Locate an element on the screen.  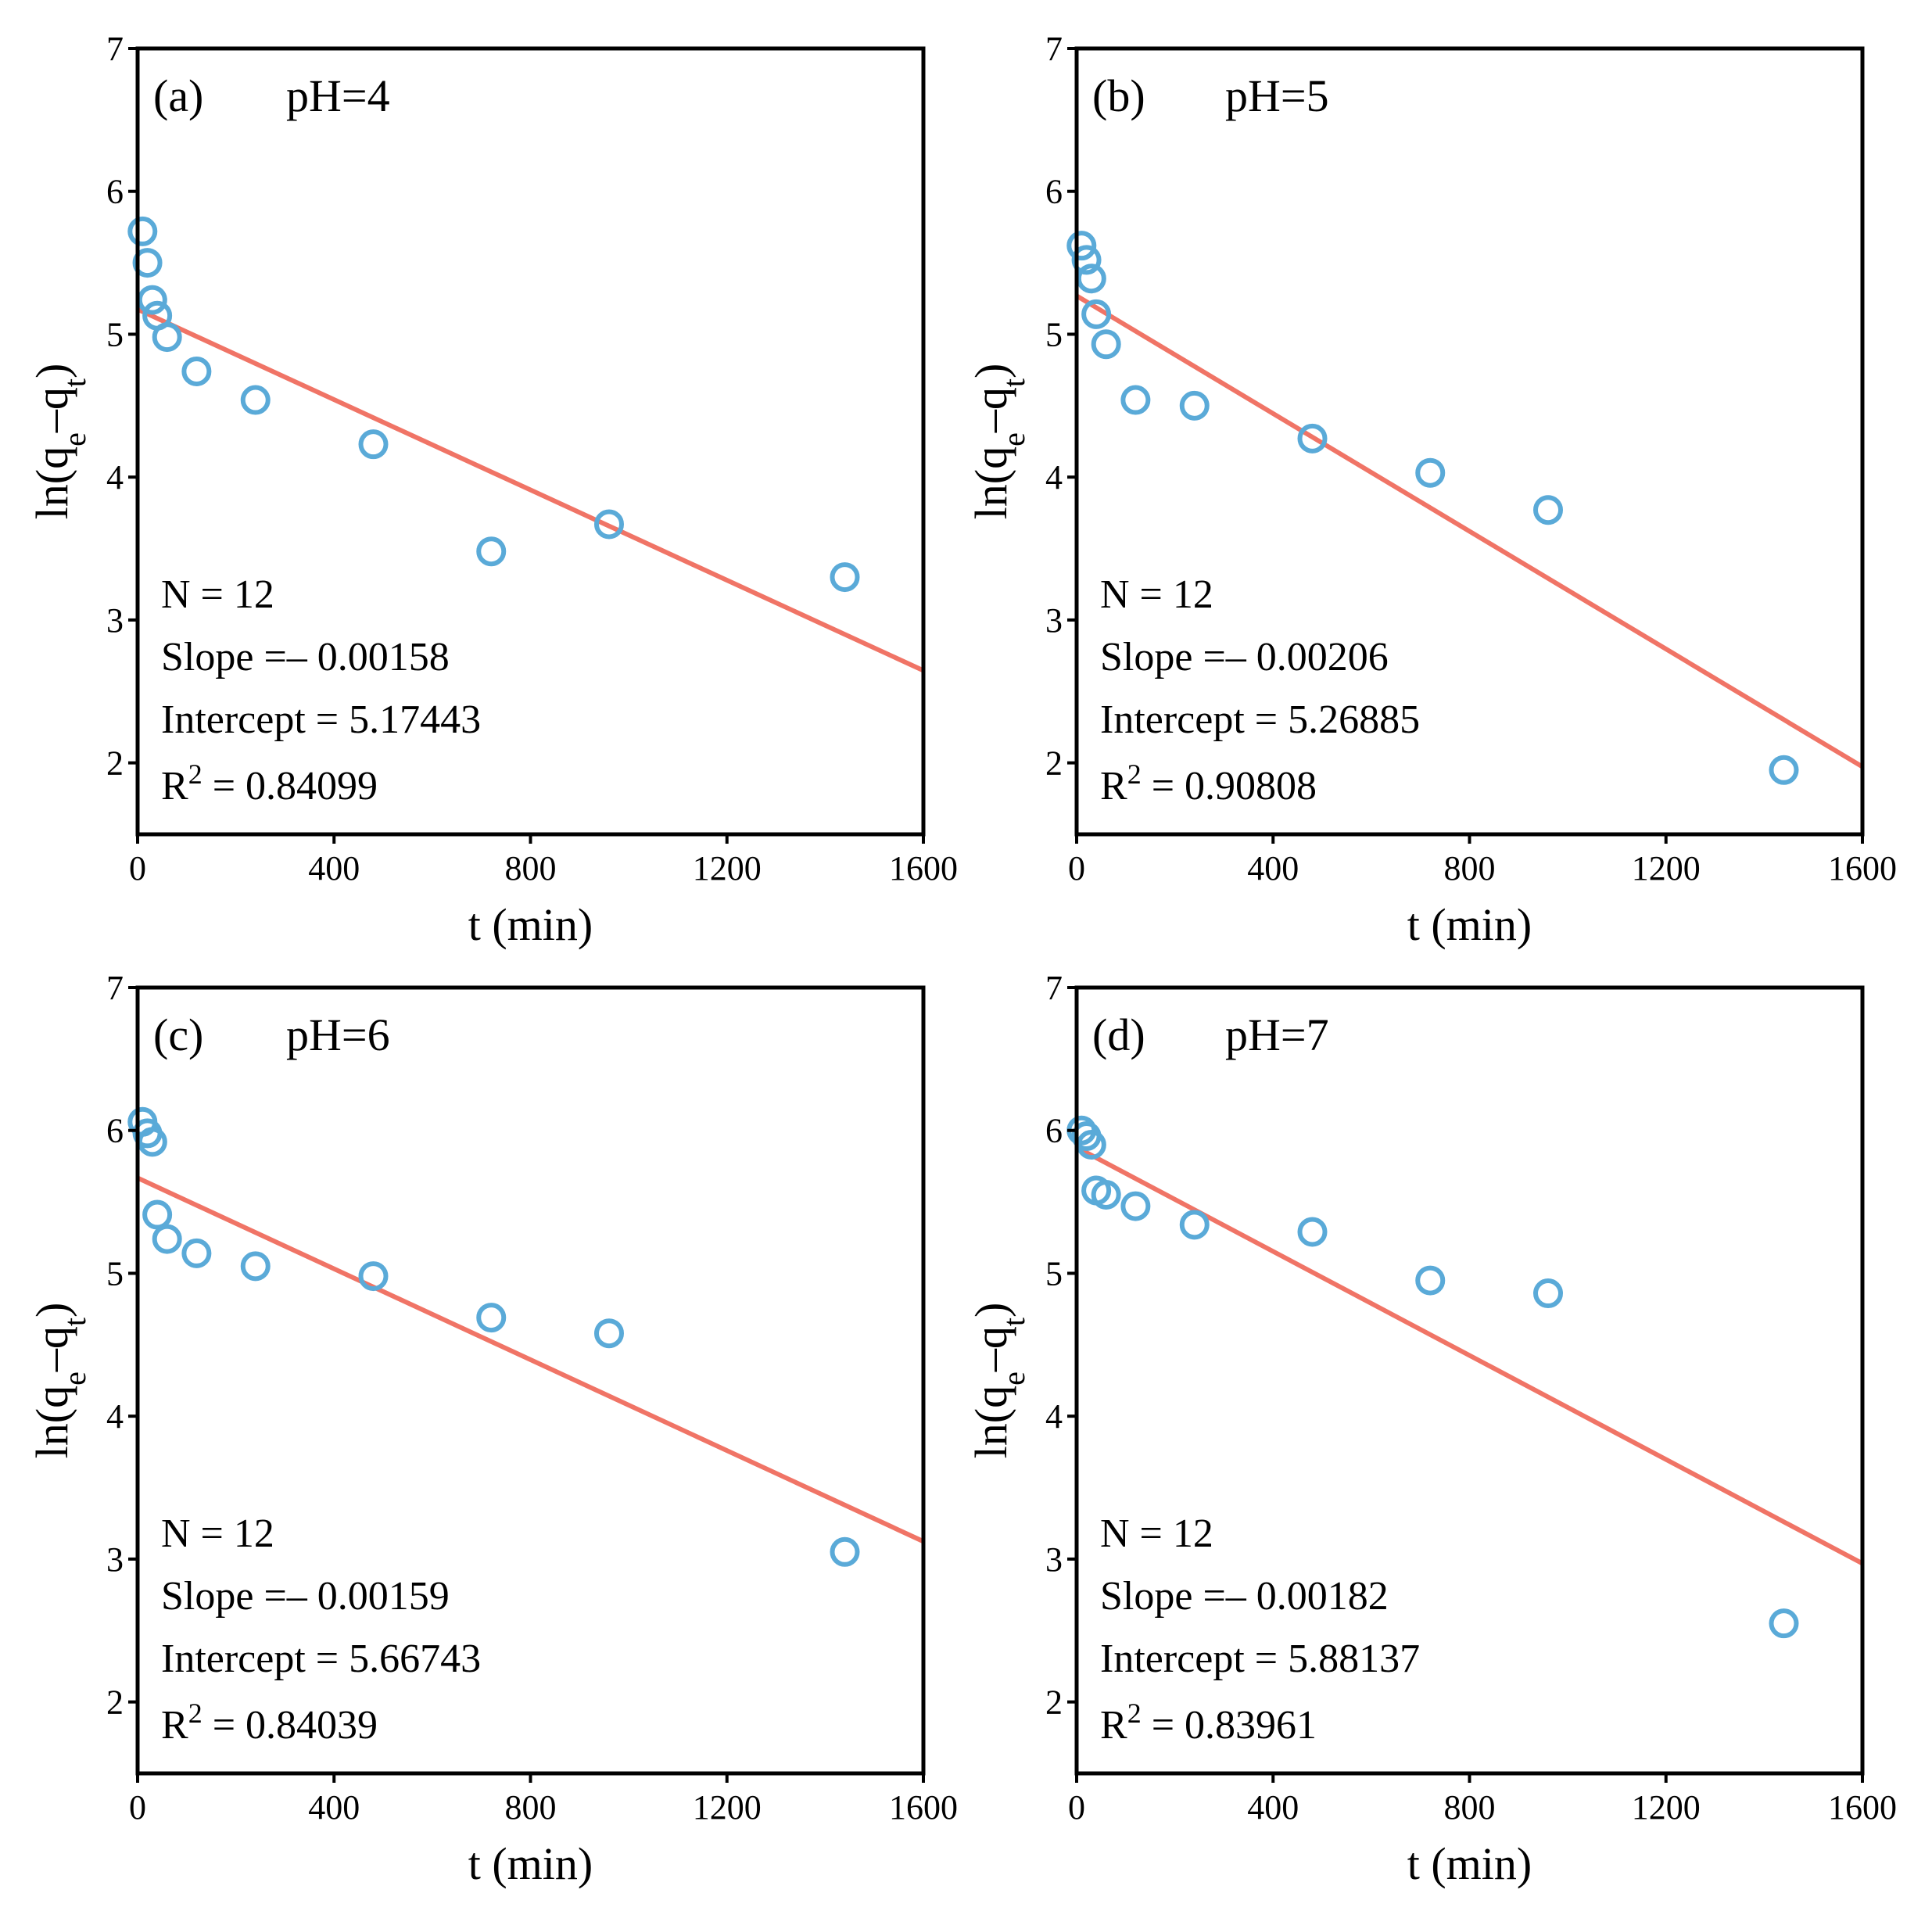
stat-r2-part: = 0.84039 is located at coordinates (290, 1726).